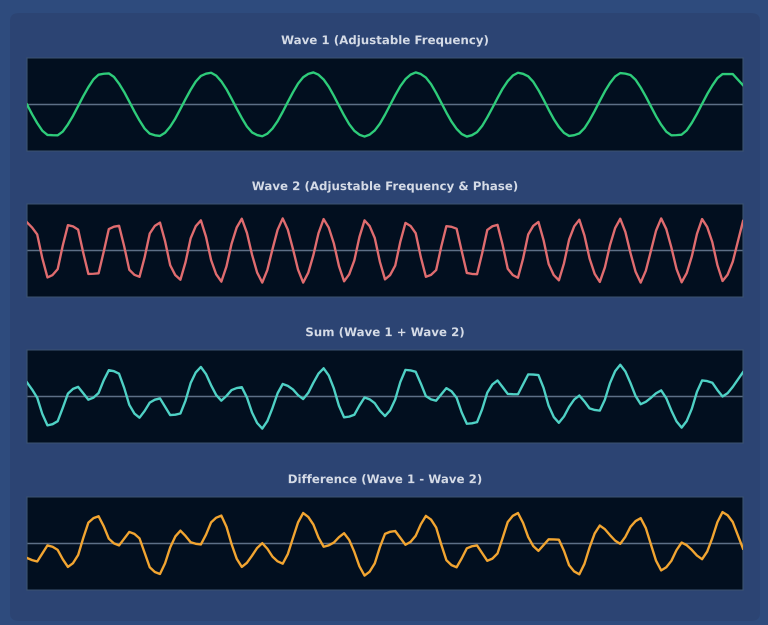  Describe the element at coordinates (385, 187) in the screenshot. I see `chart-title: Wave 2 (Adjustable Frequency & Phase)` at that location.